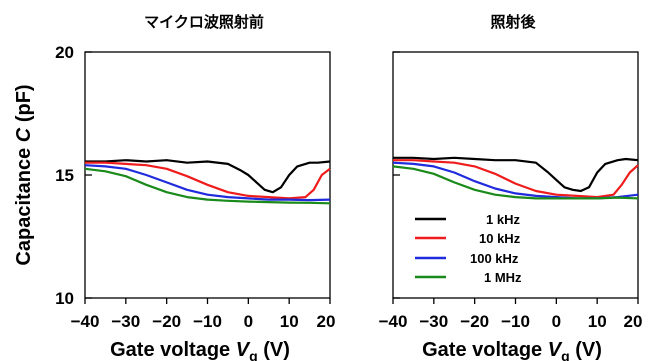  What do you see at coordinates (204, 22) in the screenshot?
I see `panel-title-before: マイクロ波照射前` at bounding box center [204, 22].